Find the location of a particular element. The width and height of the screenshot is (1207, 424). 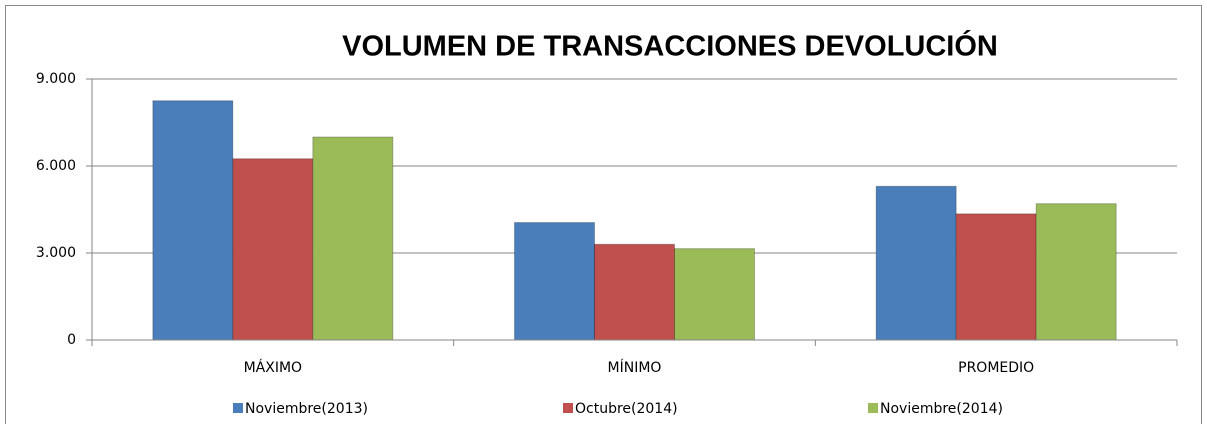

y-tick-label: 6.000 is located at coordinates (56, 166).